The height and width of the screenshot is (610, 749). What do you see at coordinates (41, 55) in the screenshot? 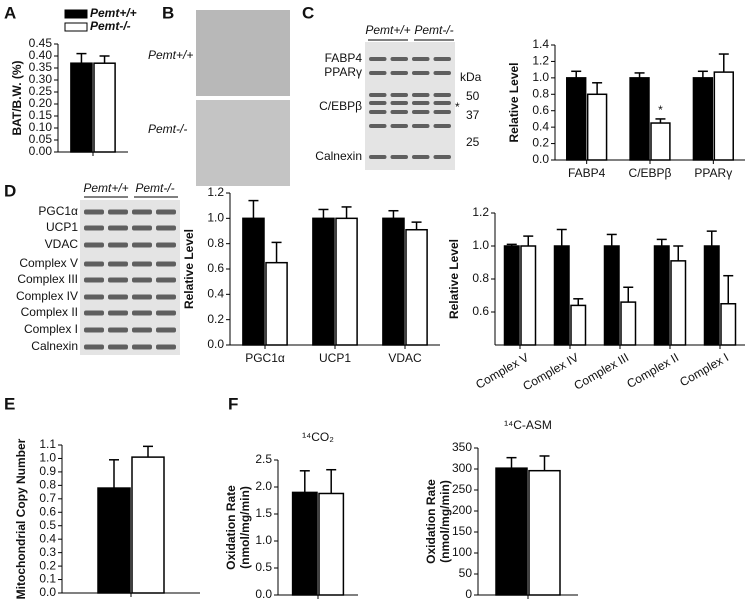
I see `y-tick-label: 0.40` at bounding box center [41, 55].